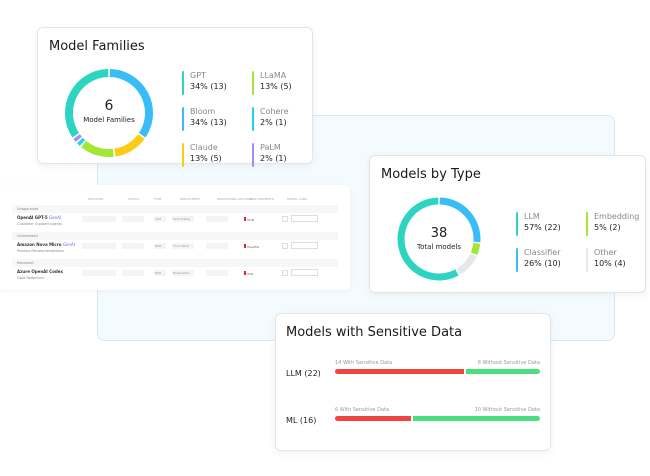 The width and height of the screenshot is (650, 476). What do you see at coordinates (374, 332) in the screenshot?
I see `card-title: Models with Sensitive Data` at bounding box center [374, 332].